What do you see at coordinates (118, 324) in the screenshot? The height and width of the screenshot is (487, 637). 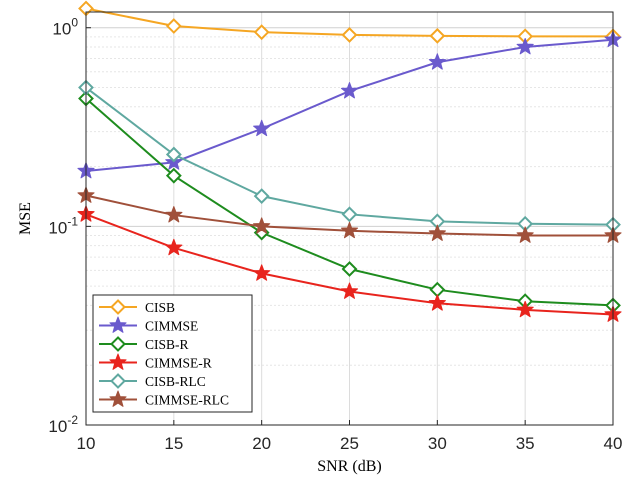 I see `legend-marker-cimmse` at bounding box center [118, 324].